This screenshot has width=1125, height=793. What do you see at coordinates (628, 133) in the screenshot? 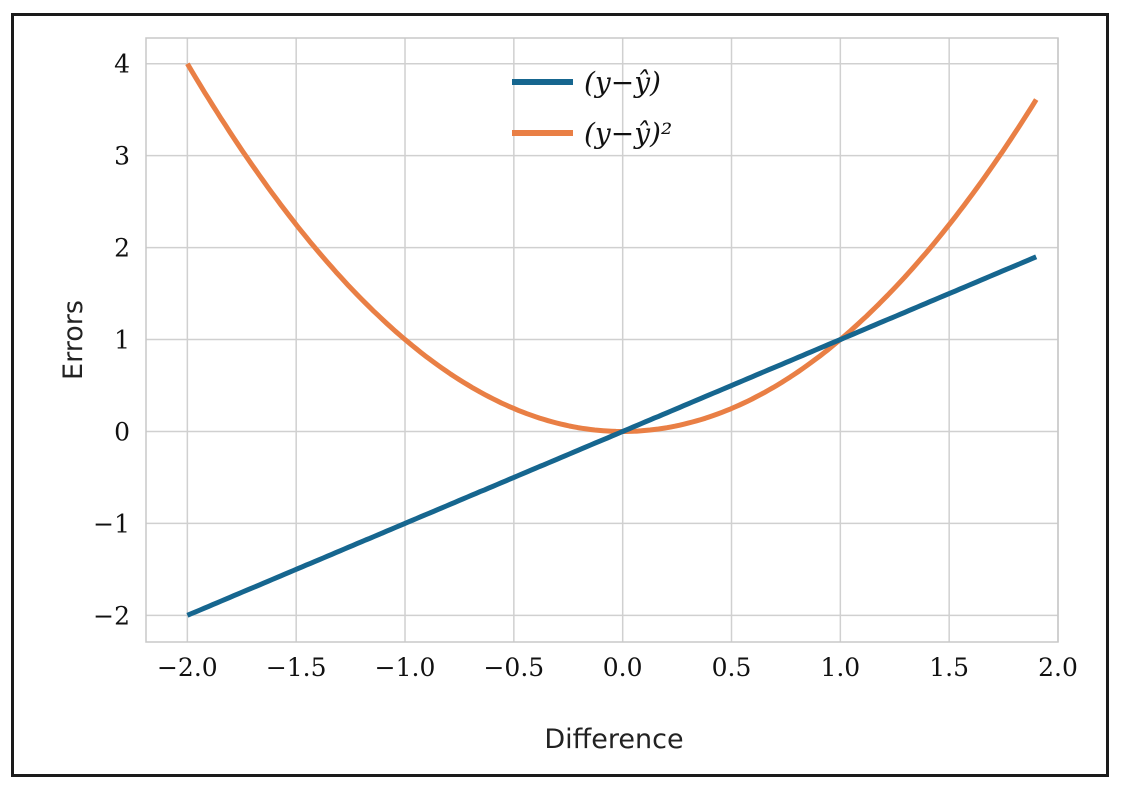
I see `legend-label-squared: (y−ŷ)²` at bounding box center [628, 133].